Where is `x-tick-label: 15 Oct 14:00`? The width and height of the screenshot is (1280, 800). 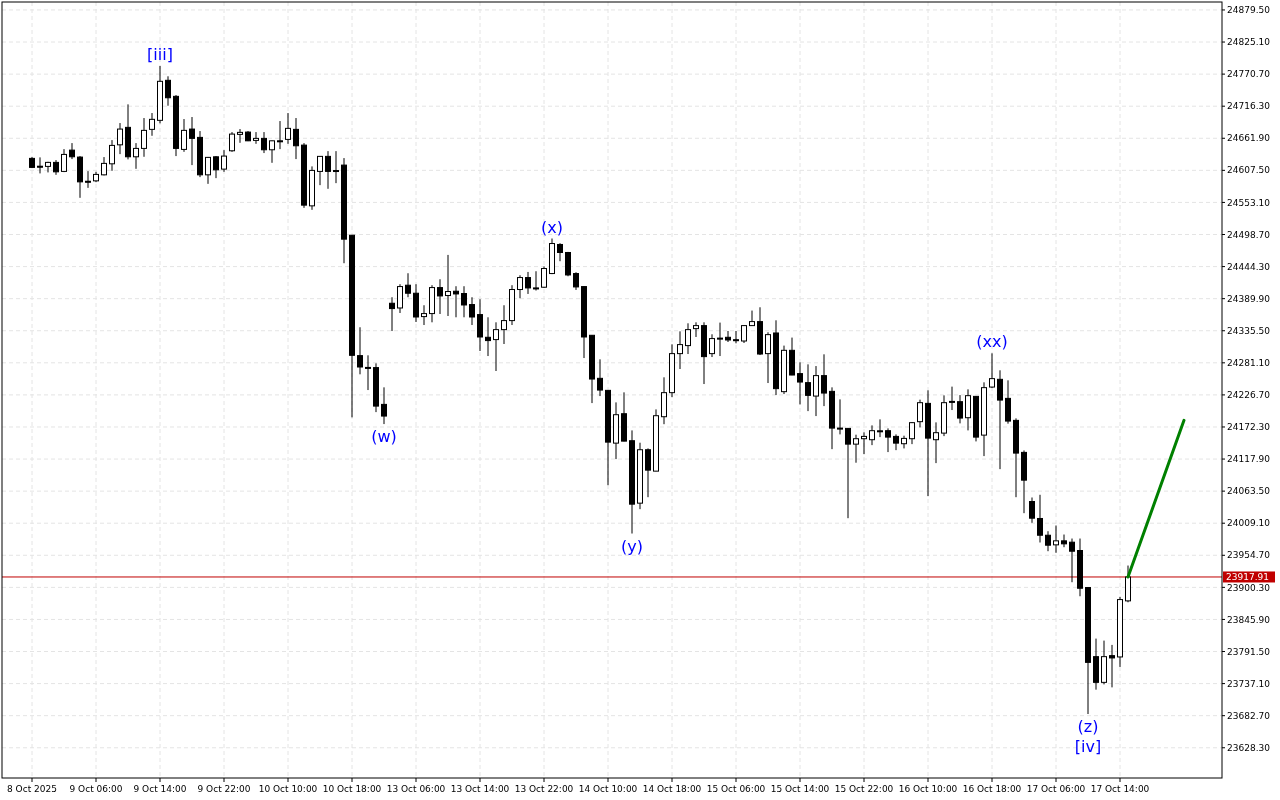 x-tick-label: 15 Oct 14:00 is located at coordinates (800, 789).